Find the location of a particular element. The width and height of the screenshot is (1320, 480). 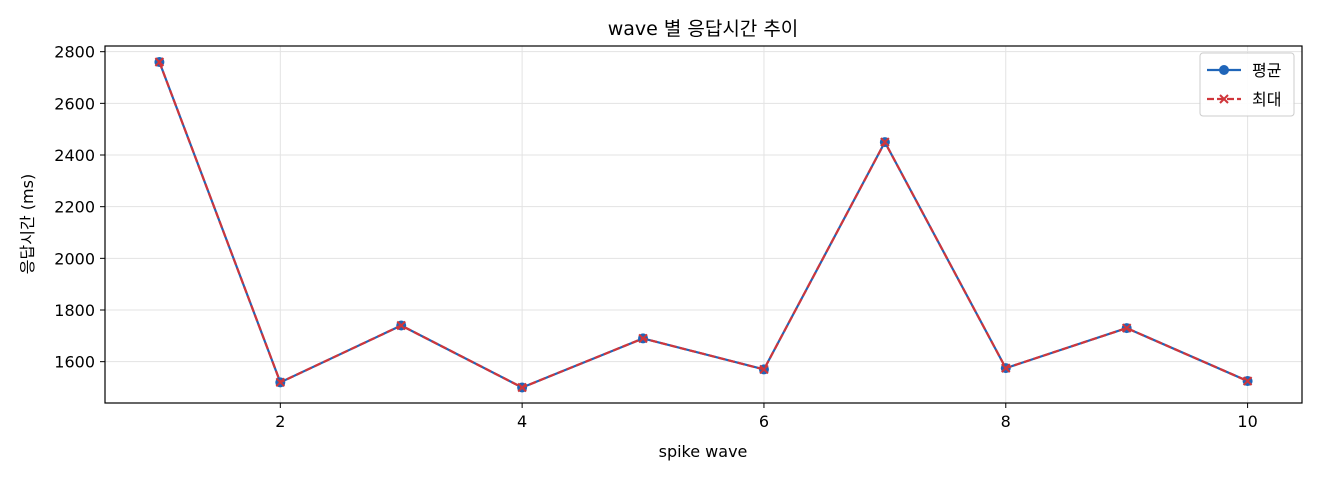

x-tick-label: 10 is located at coordinates (1247, 421).